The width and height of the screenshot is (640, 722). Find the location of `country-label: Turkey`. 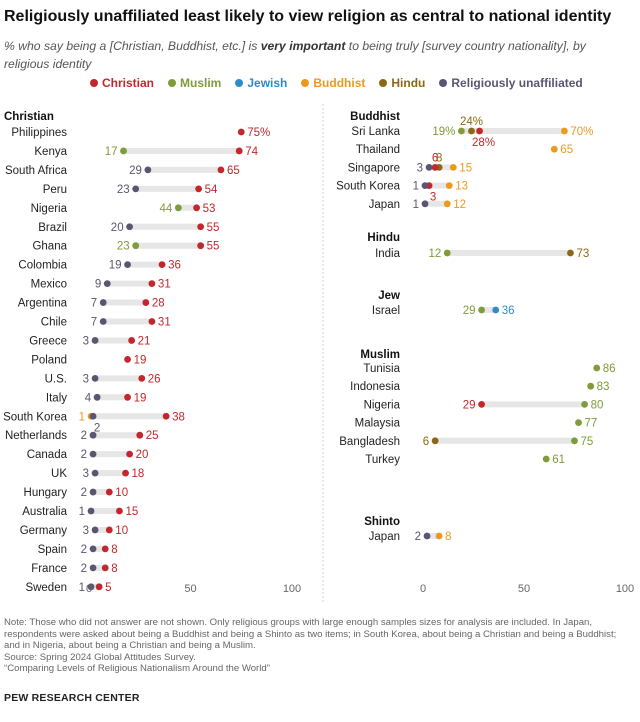

country-label: Turkey is located at coordinates (382, 460).